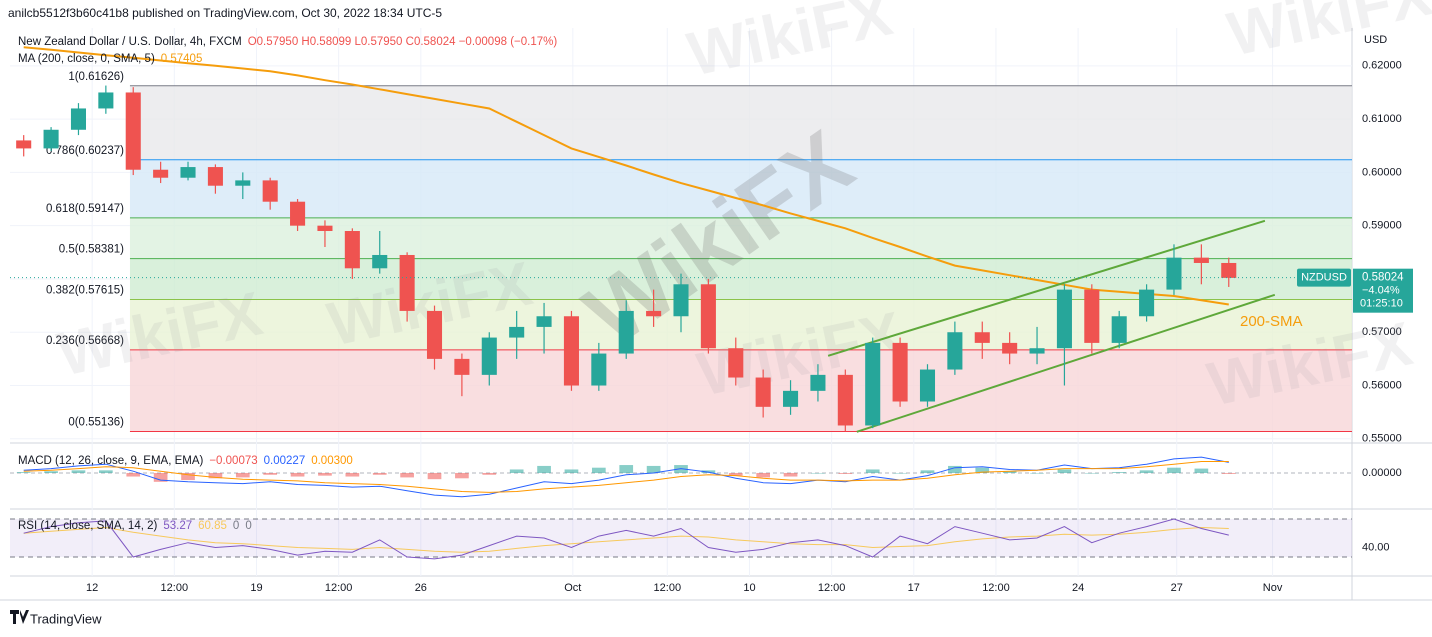 Image resolution: width=1432 pixels, height=637 pixels. What do you see at coordinates (85, 209) in the screenshot?
I see `fib-label: 0.618(0.59147)` at bounding box center [85, 209].